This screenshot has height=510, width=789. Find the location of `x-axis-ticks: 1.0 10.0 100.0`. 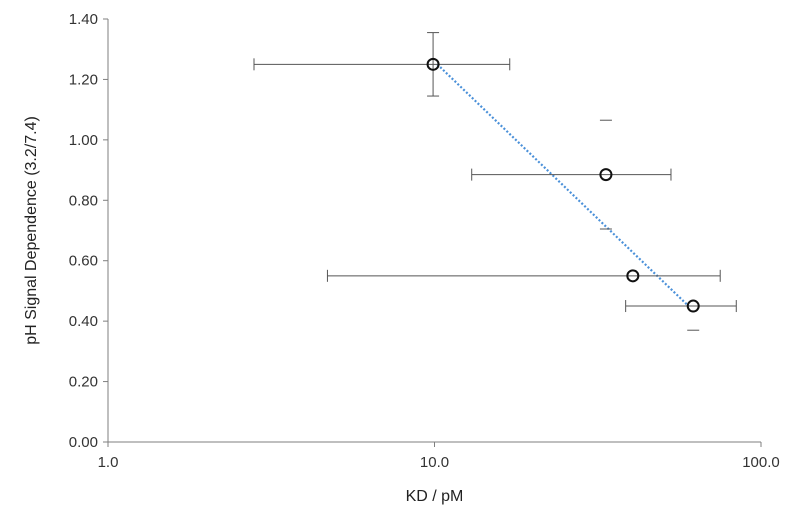

x-axis-ticks: 1.0 10.0 100.0 is located at coordinates (439, 456).